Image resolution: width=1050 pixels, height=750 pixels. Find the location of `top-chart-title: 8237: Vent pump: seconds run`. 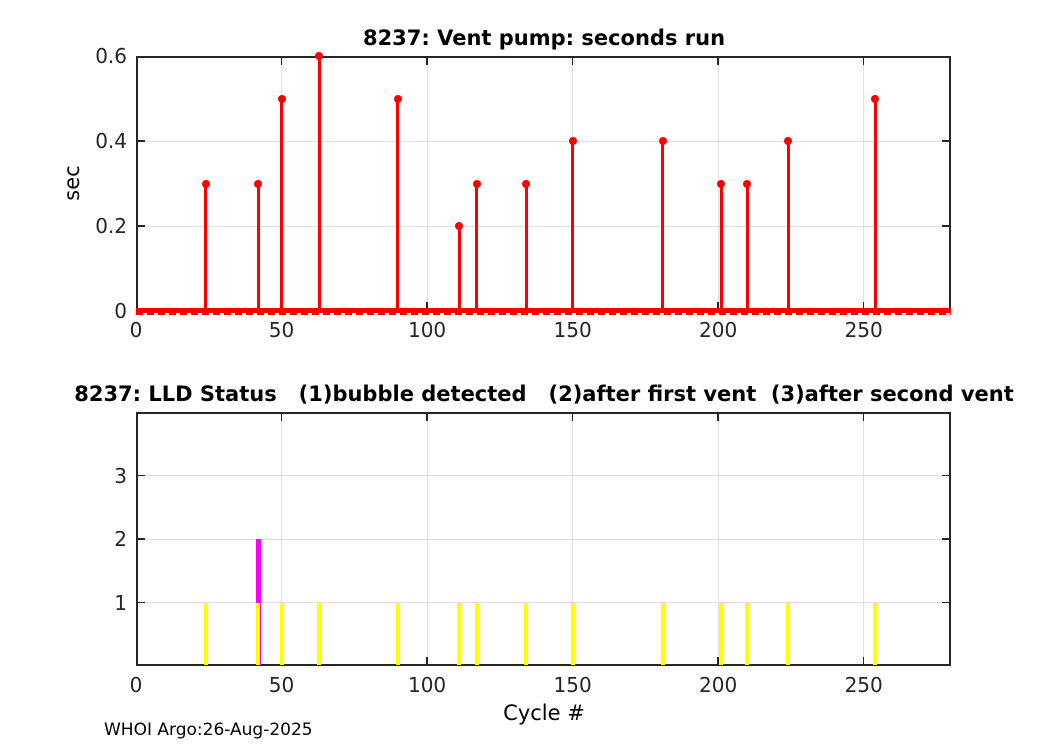

top-chart-title: 8237: Vent pump: seconds run is located at coordinates (544, 38).